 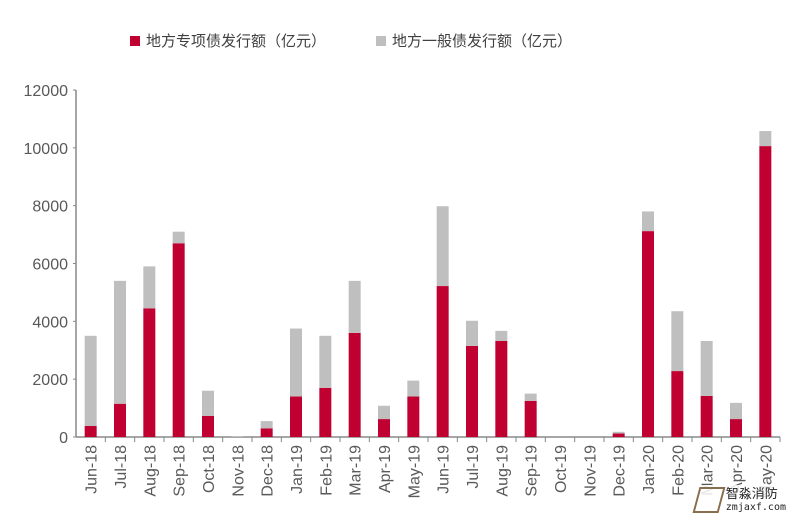 What do you see at coordinates (50, 207) in the screenshot?
I see `y-tick-label: 8000` at bounding box center [50, 207].